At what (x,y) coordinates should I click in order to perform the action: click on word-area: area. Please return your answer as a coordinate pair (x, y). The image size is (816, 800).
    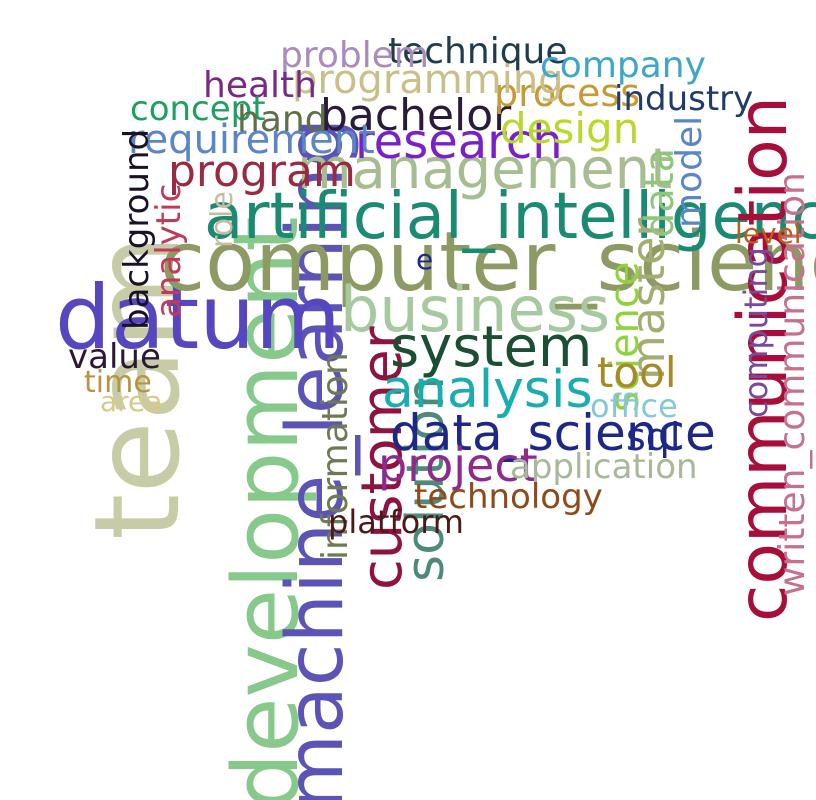
    Looking at the image, I should click on (131, 401).